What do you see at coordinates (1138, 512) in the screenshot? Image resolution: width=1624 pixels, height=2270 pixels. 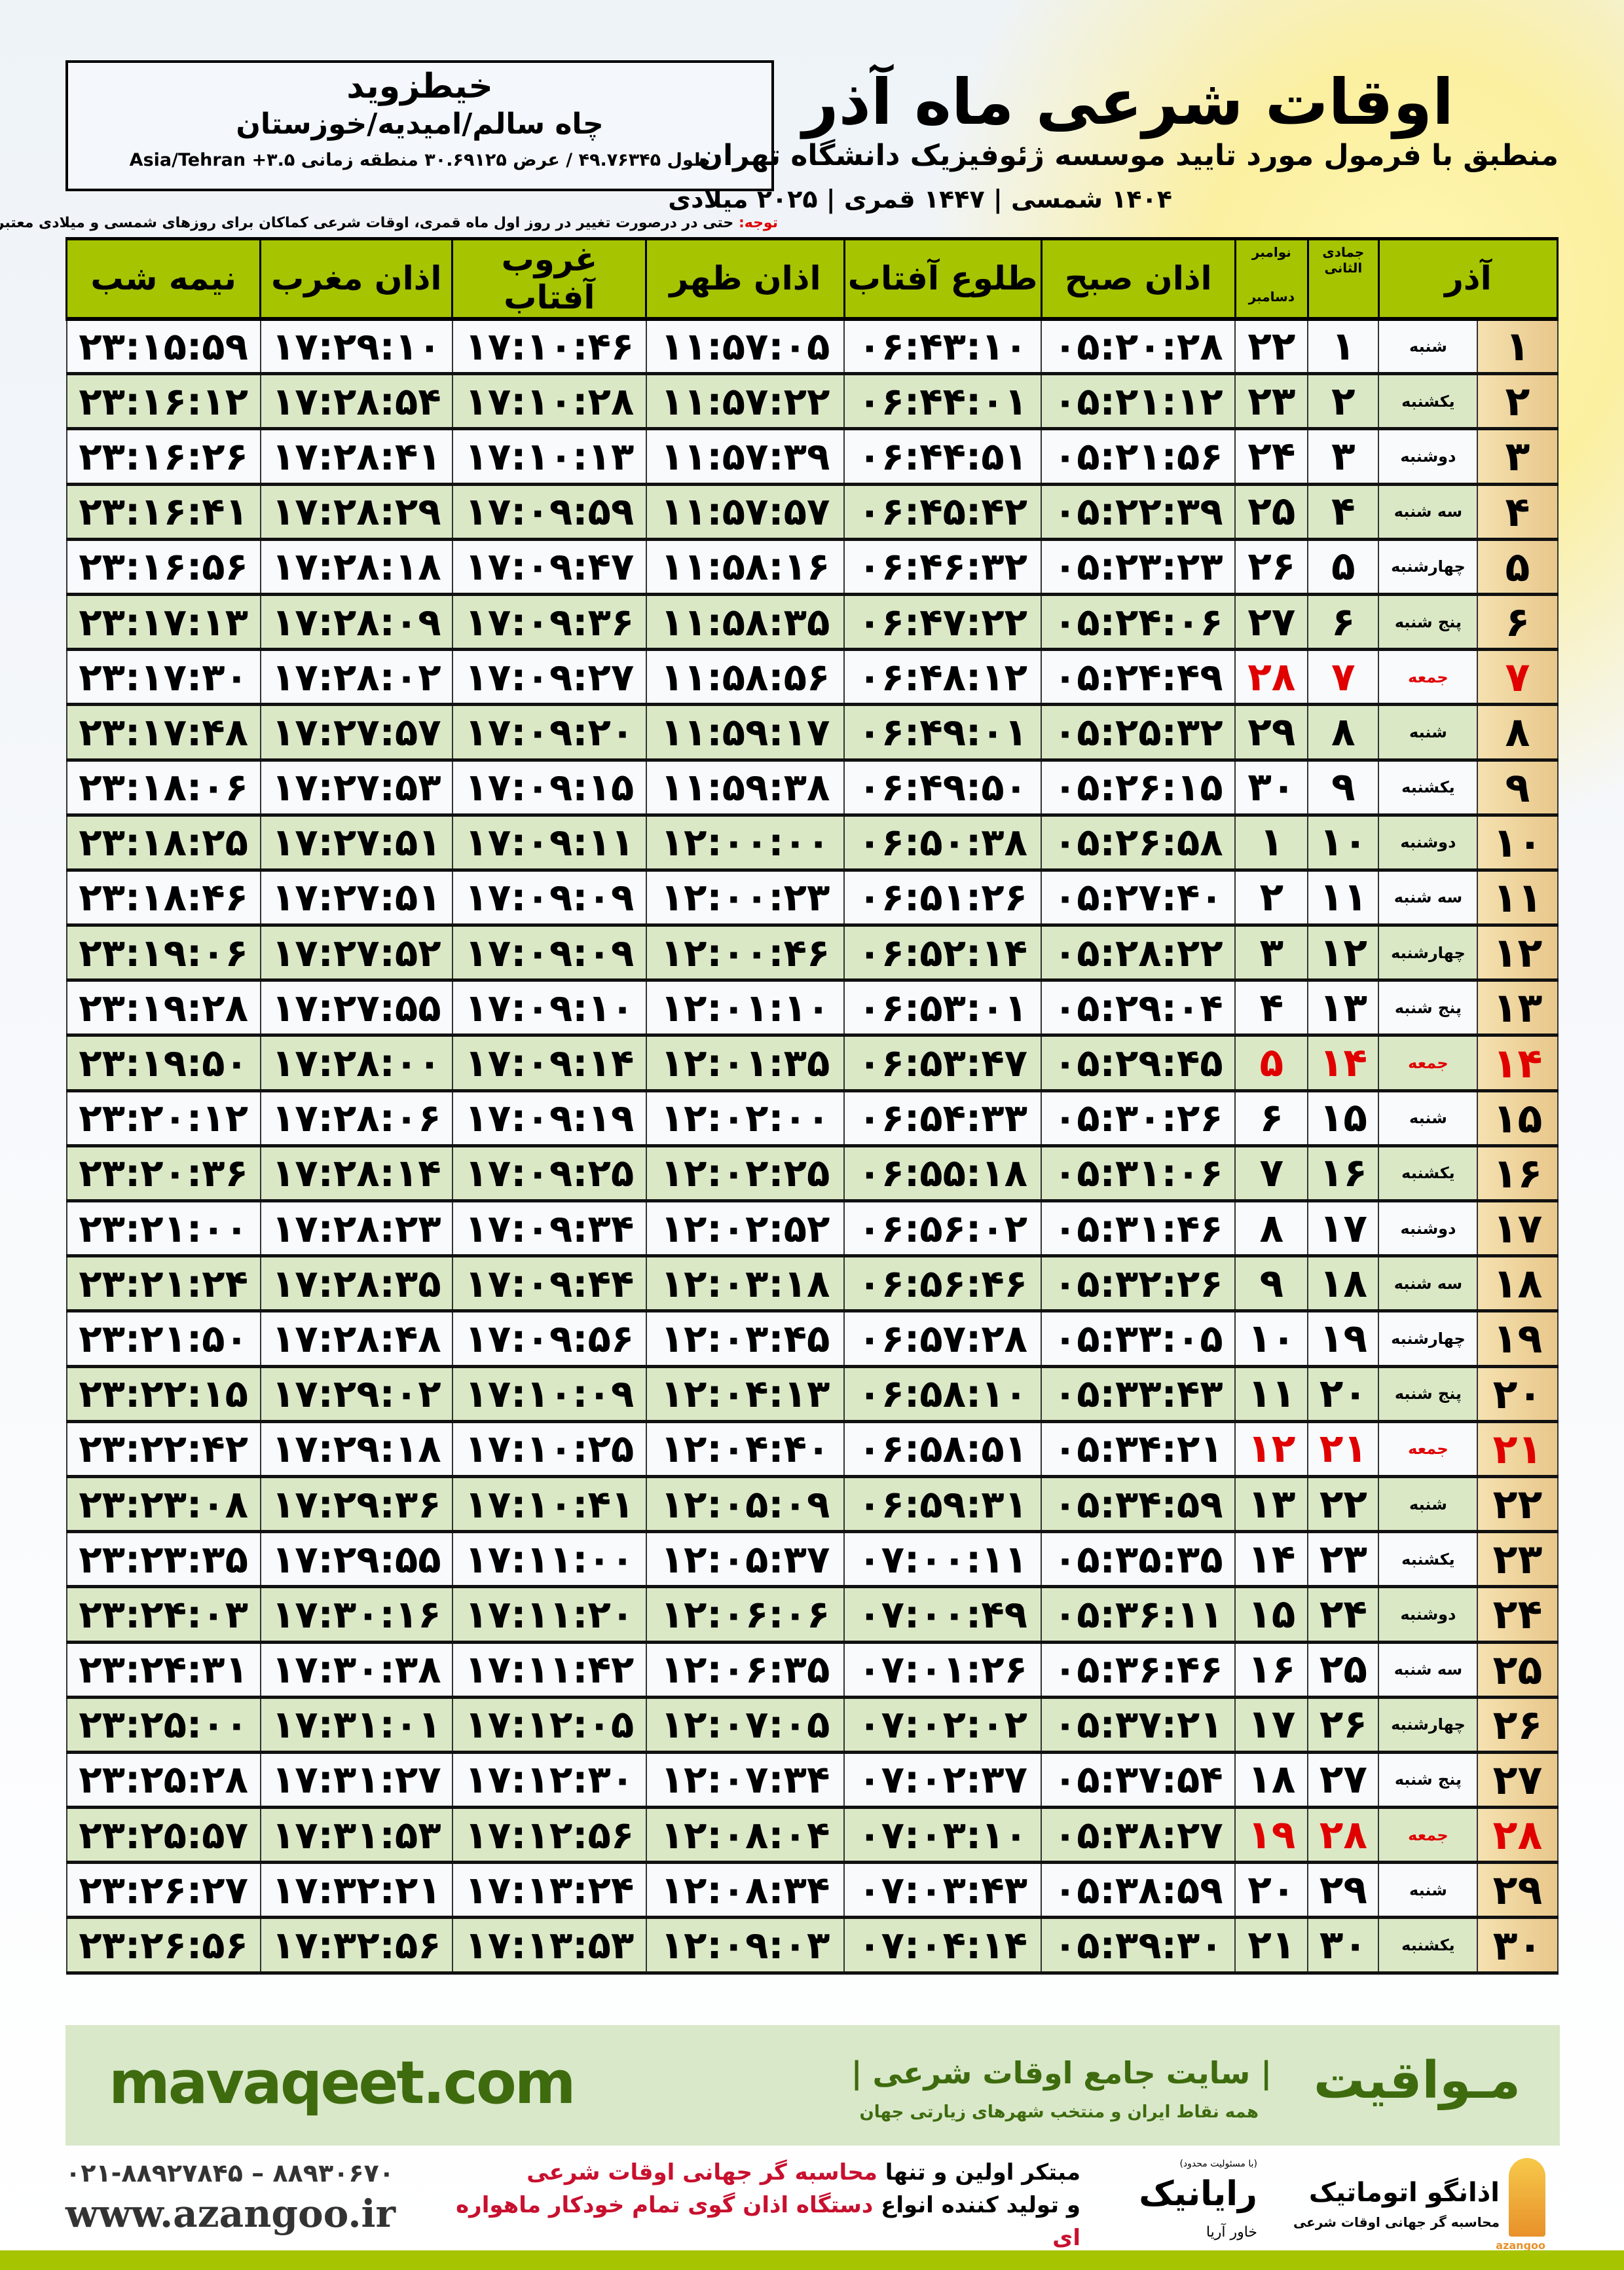 I see `fajr-time: ۰۵:۲۲:۳۹` at bounding box center [1138, 512].